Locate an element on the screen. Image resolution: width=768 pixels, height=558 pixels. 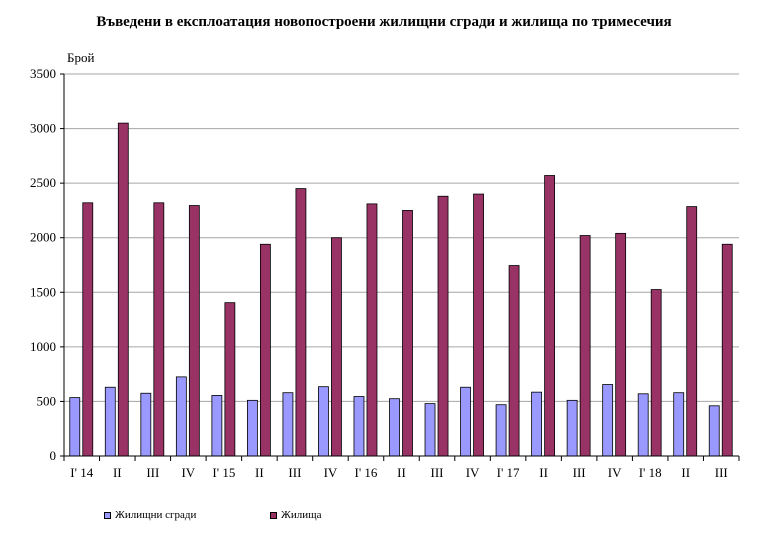
x-tick-label: I' 17 is located at coordinates (508, 472).